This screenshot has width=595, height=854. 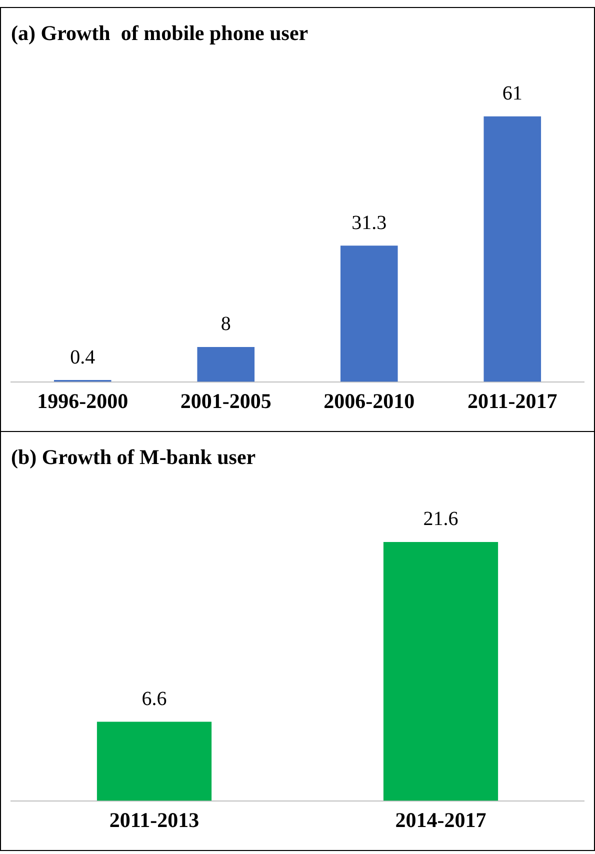 I want to click on x-tick-label: 2001-2005, so click(x=226, y=400).